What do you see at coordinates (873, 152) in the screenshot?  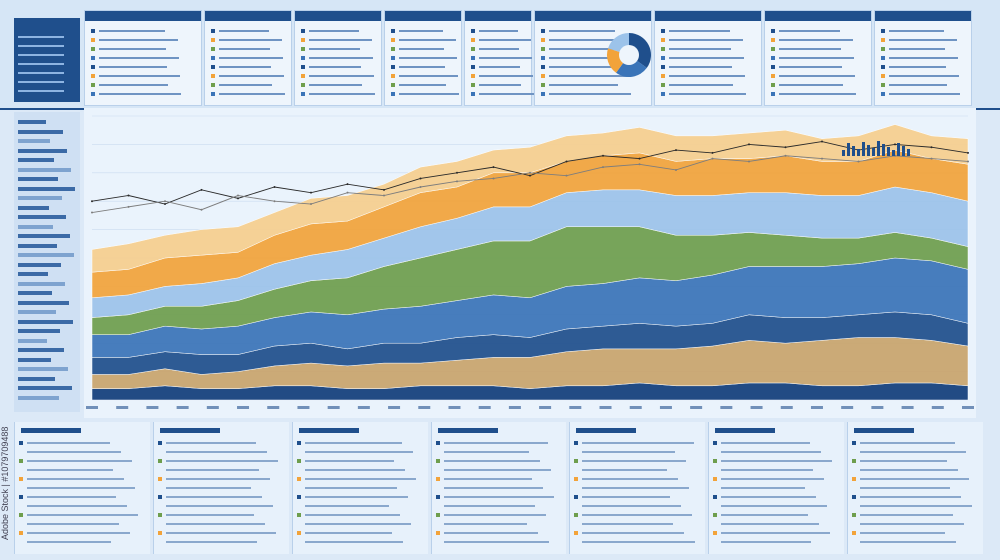 I see `mini-bar` at bounding box center [873, 152].